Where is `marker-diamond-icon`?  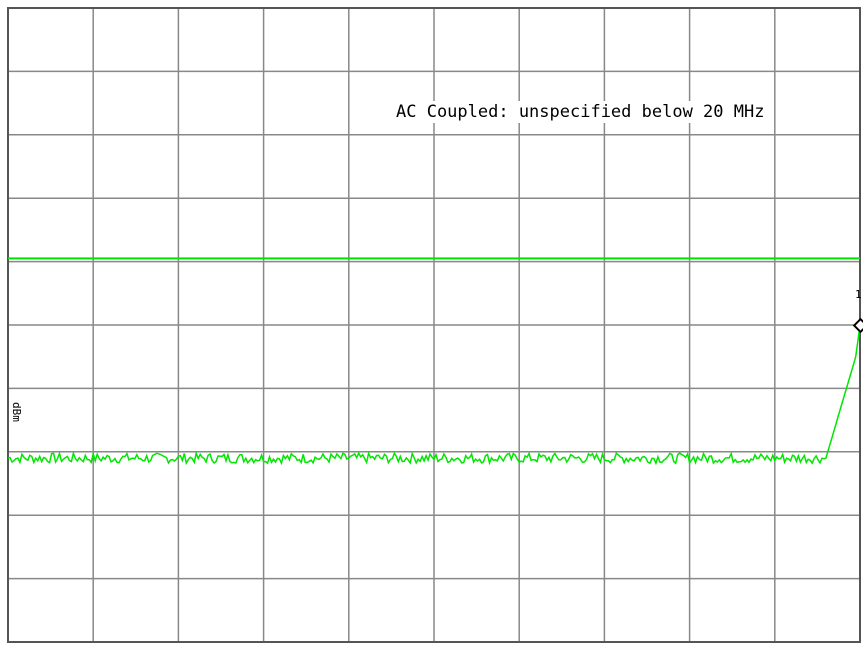
marker-diamond-icon is located at coordinates (857, 325).